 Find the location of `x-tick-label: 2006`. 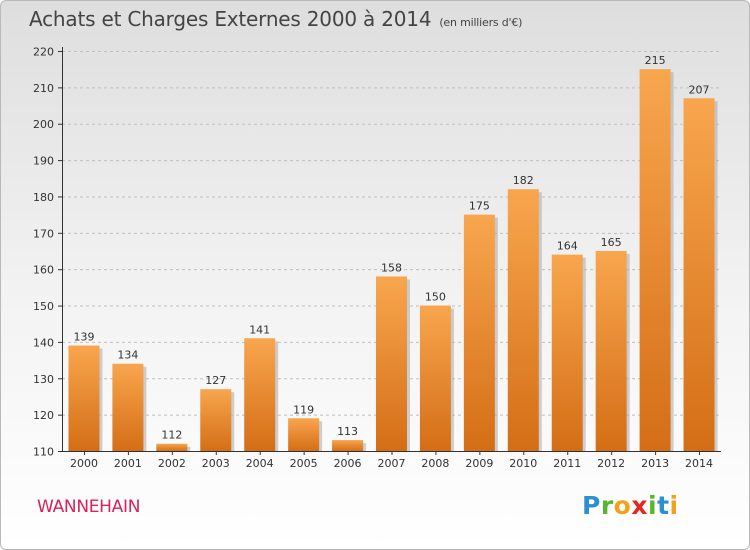

x-tick-label: 2006 is located at coordinates (348, 463).